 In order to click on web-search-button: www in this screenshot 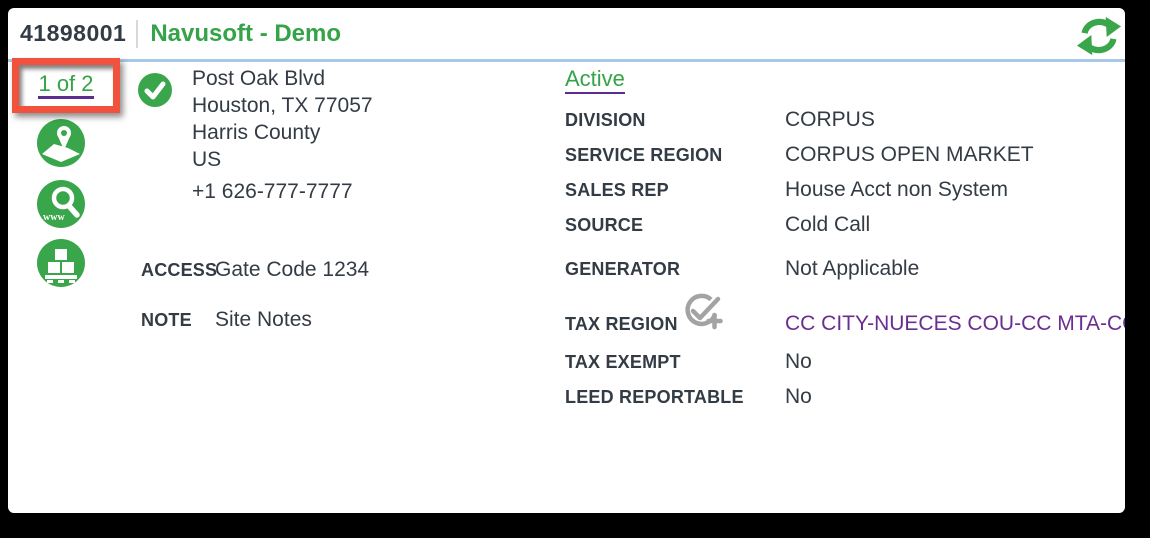, I will do `click(61, 204)`.